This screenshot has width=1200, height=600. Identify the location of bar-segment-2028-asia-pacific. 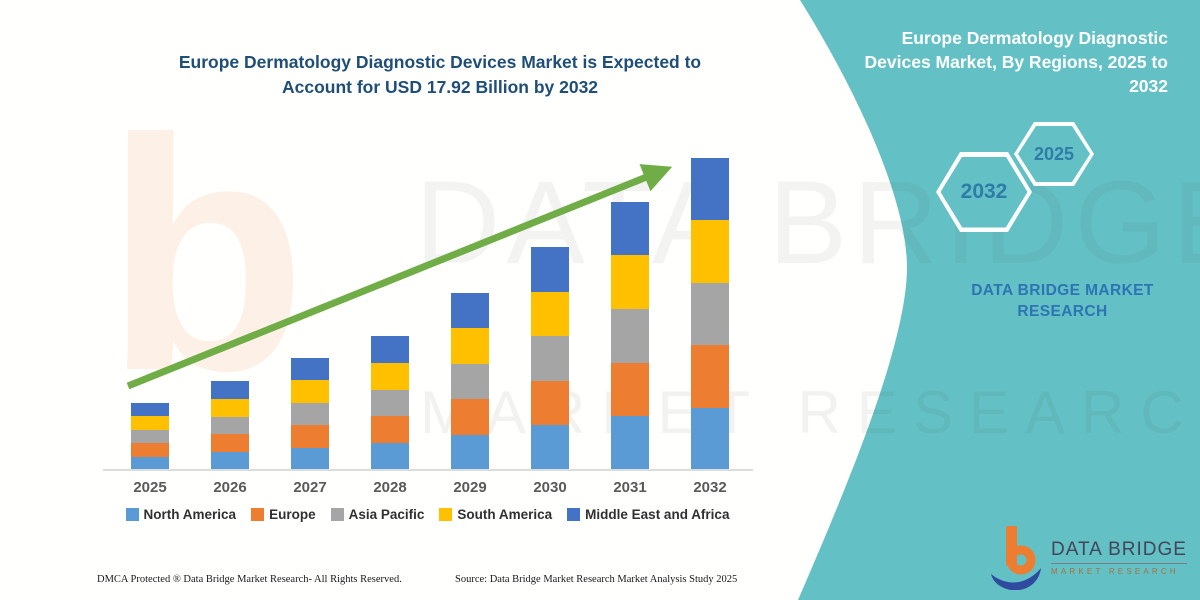
(390, 403).